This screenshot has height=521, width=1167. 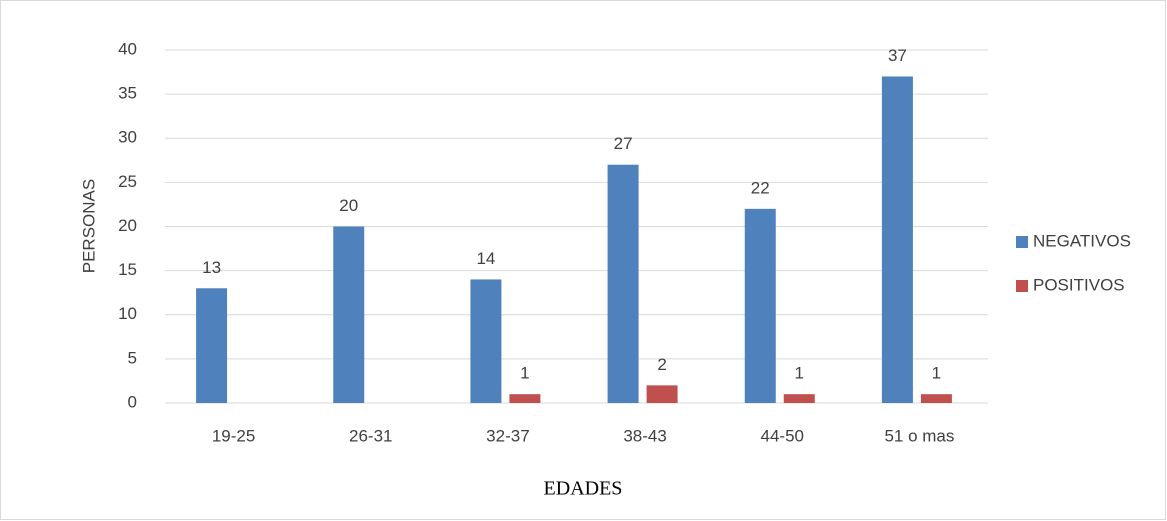 I want to click on y-tick-label: 30, so click(x=127, y=137).